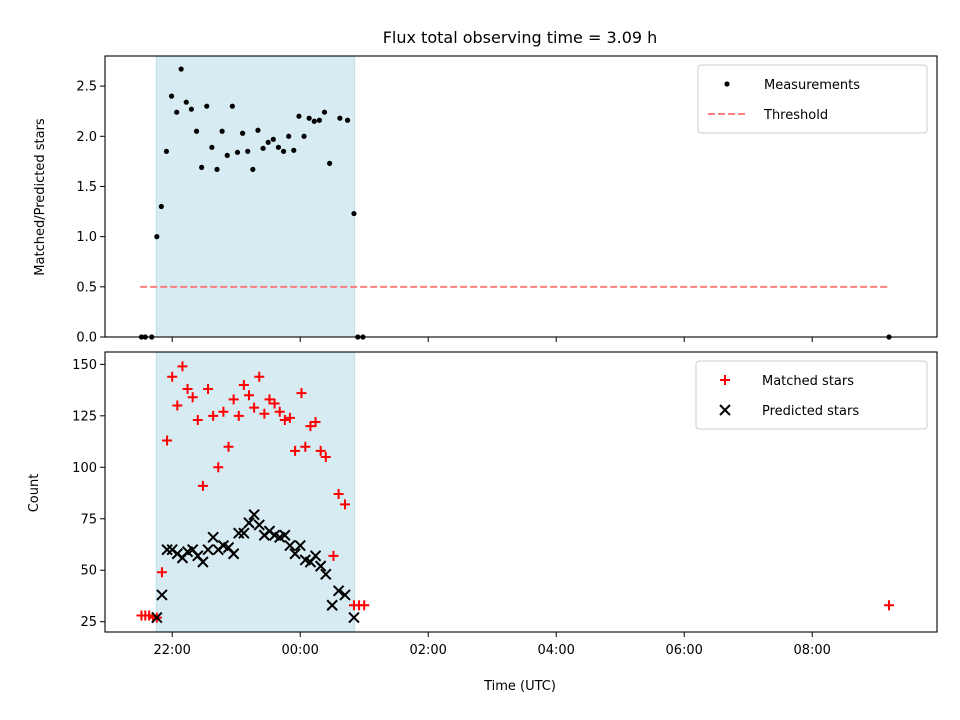  What do you see at coordinates (88, 519) in the screenshot?
I see `y-tick-label: 75` at bounding box center [88, 519].